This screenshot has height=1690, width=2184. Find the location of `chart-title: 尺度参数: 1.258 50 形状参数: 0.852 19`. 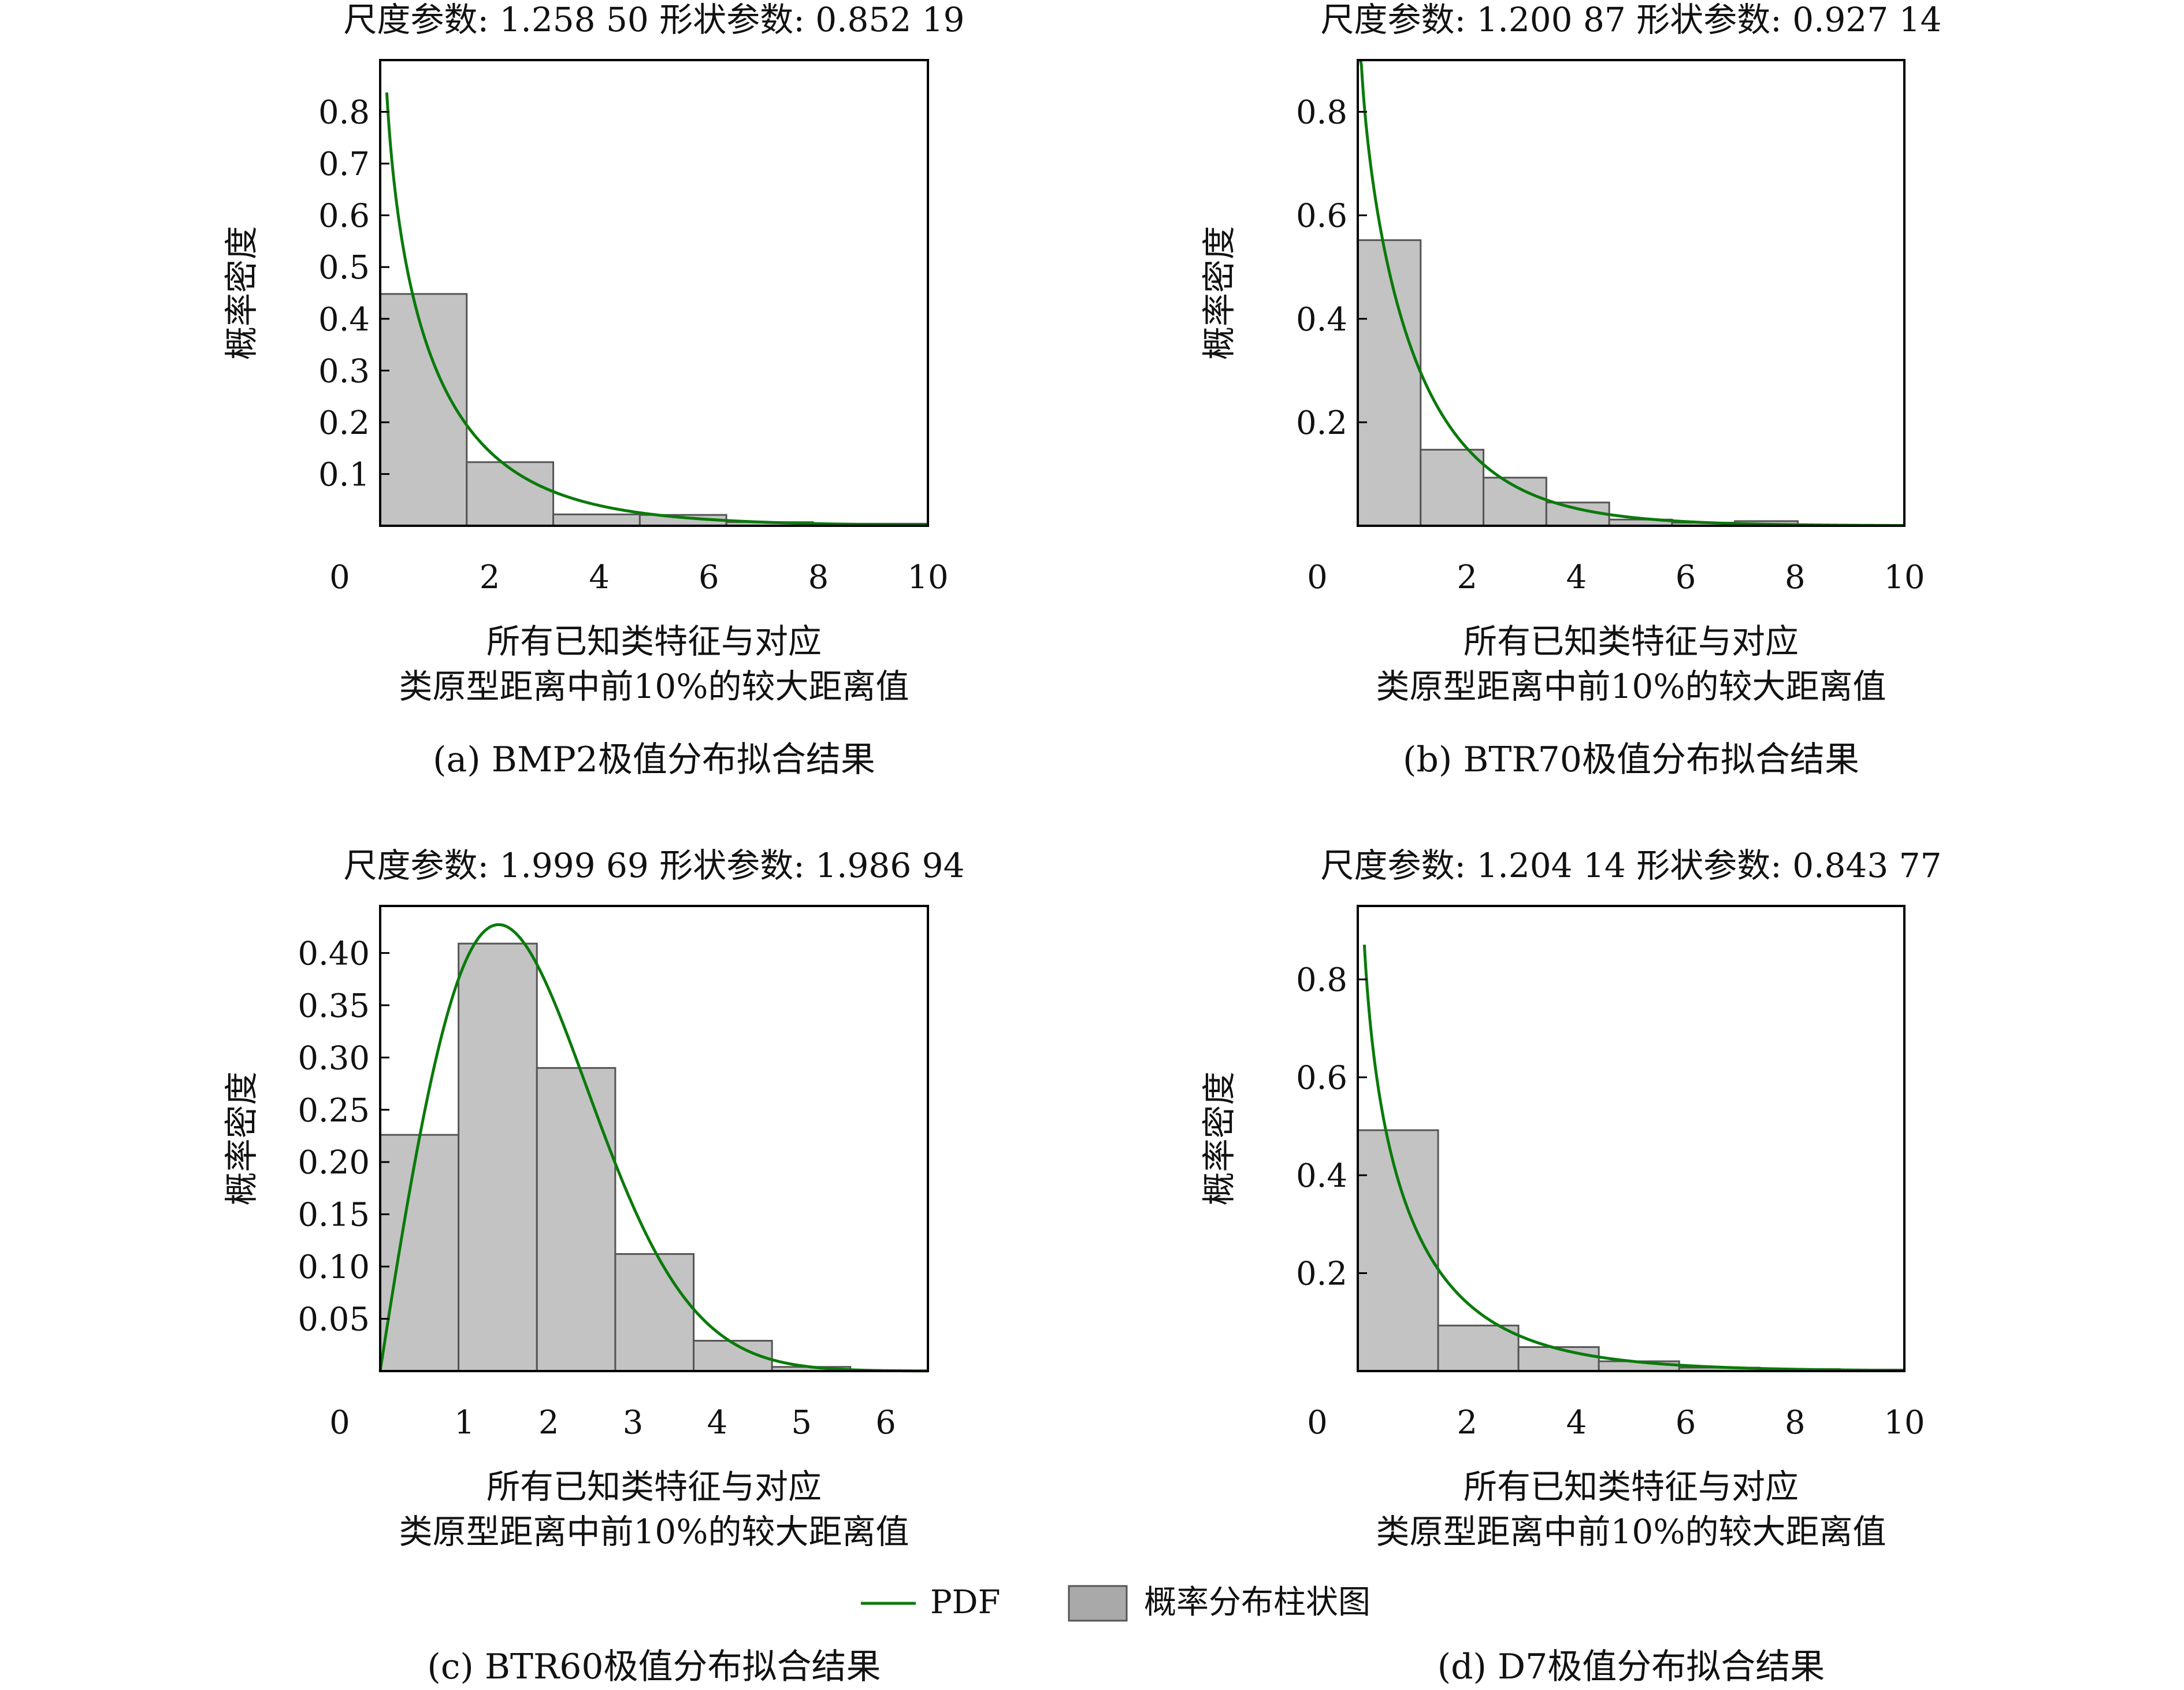

chart-title: 尺度参数: 1.258 50 形状参数: 0.852 19 is located at coordinates (654, 19).